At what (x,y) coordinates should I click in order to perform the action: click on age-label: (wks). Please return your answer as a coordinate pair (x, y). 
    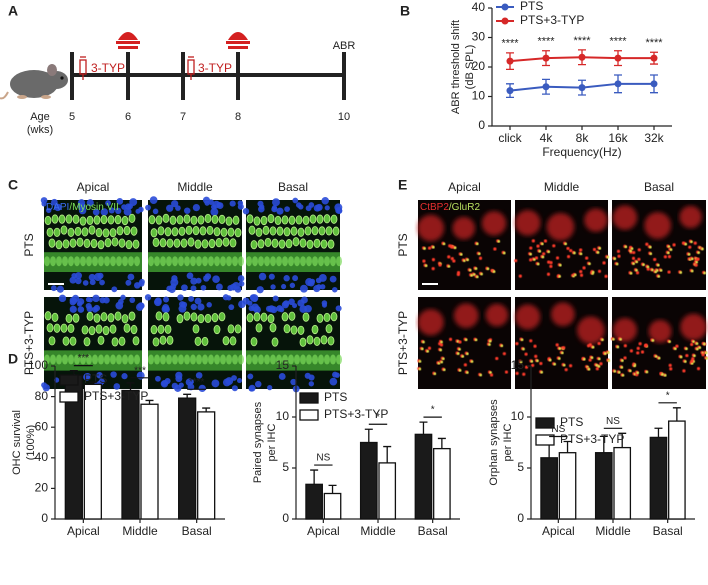
    Looking at the image, I should click on (40, 130).